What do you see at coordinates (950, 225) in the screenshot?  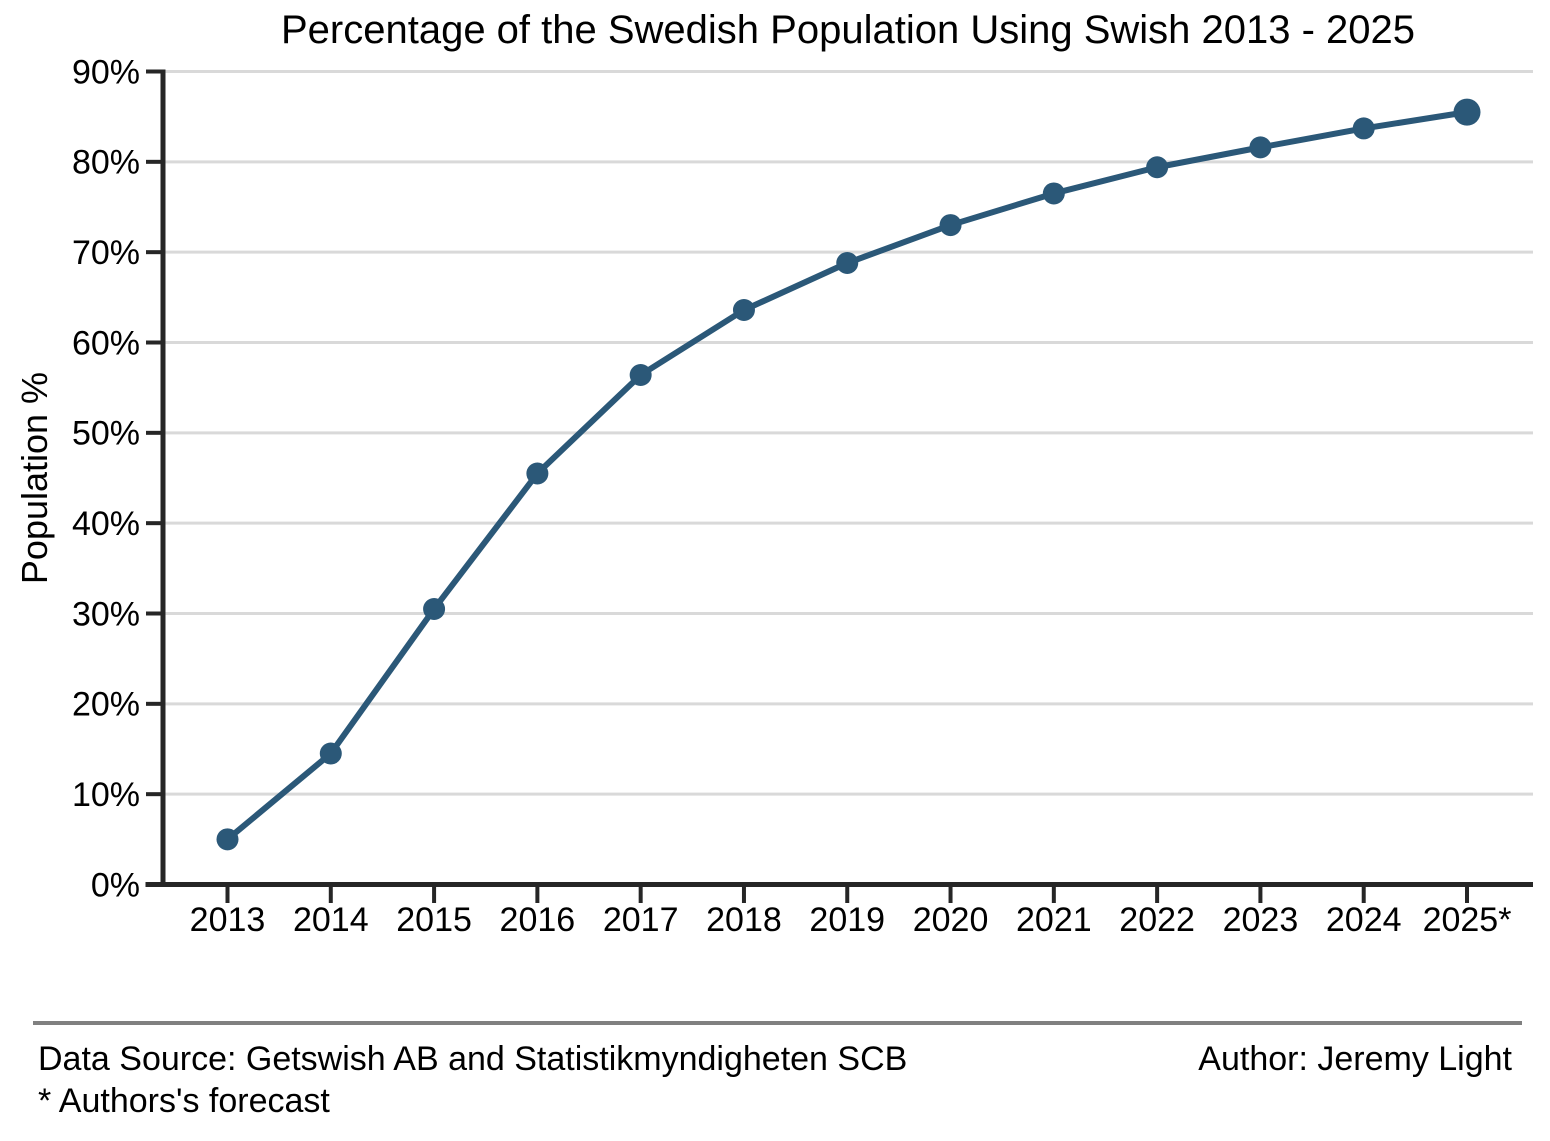 I see `data-point-2020` at bounding box center [950, 225].